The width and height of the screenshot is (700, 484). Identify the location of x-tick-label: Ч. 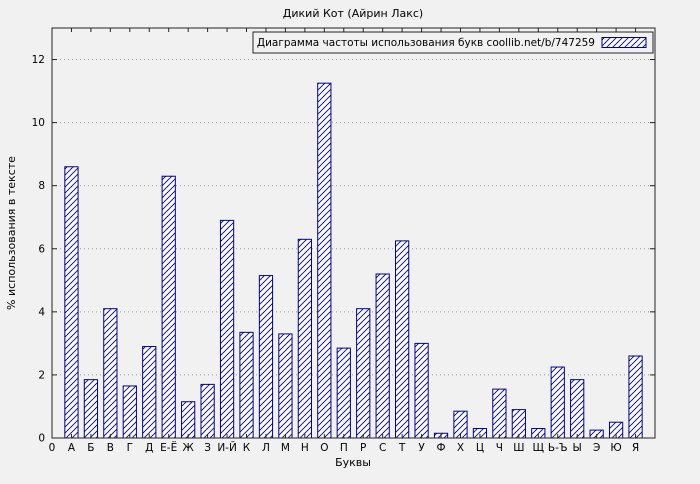
(499, 448).